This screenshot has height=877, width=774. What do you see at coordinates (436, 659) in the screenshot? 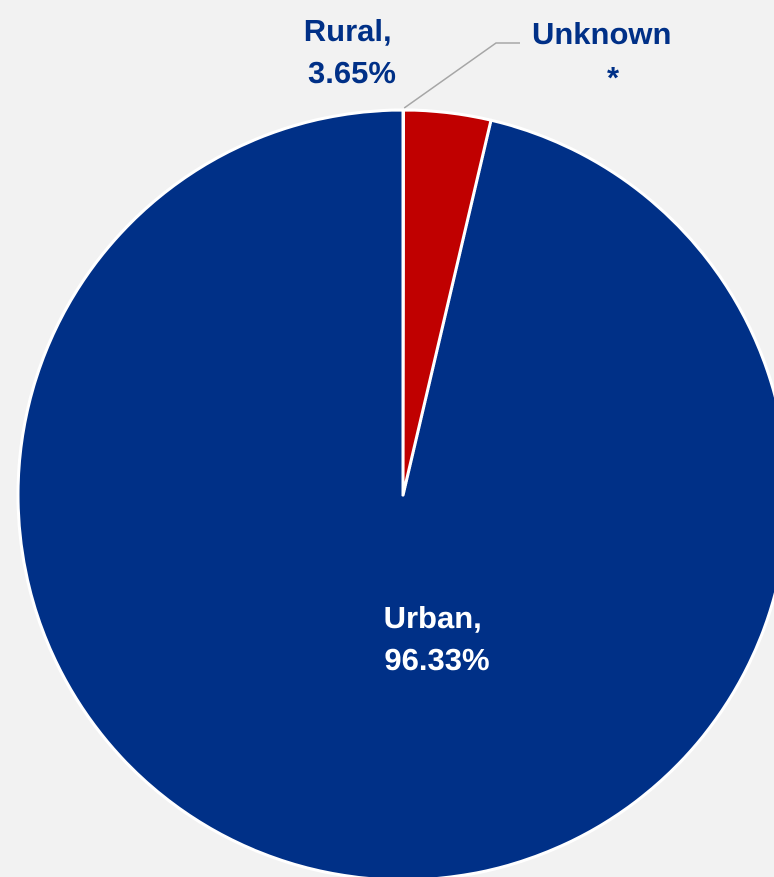
I see `slice-label-urban-value: 96.33%` at bounding box center [436, 659].